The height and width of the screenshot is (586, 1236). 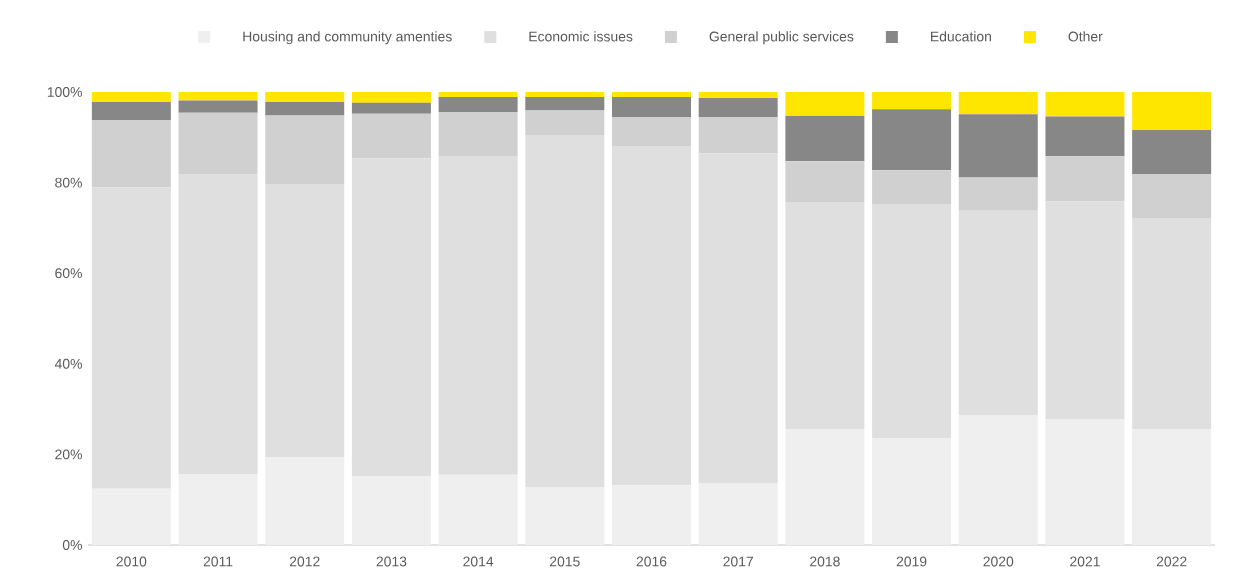 I want to click on x-tick-label: 2014, so click(x=478, y=561).